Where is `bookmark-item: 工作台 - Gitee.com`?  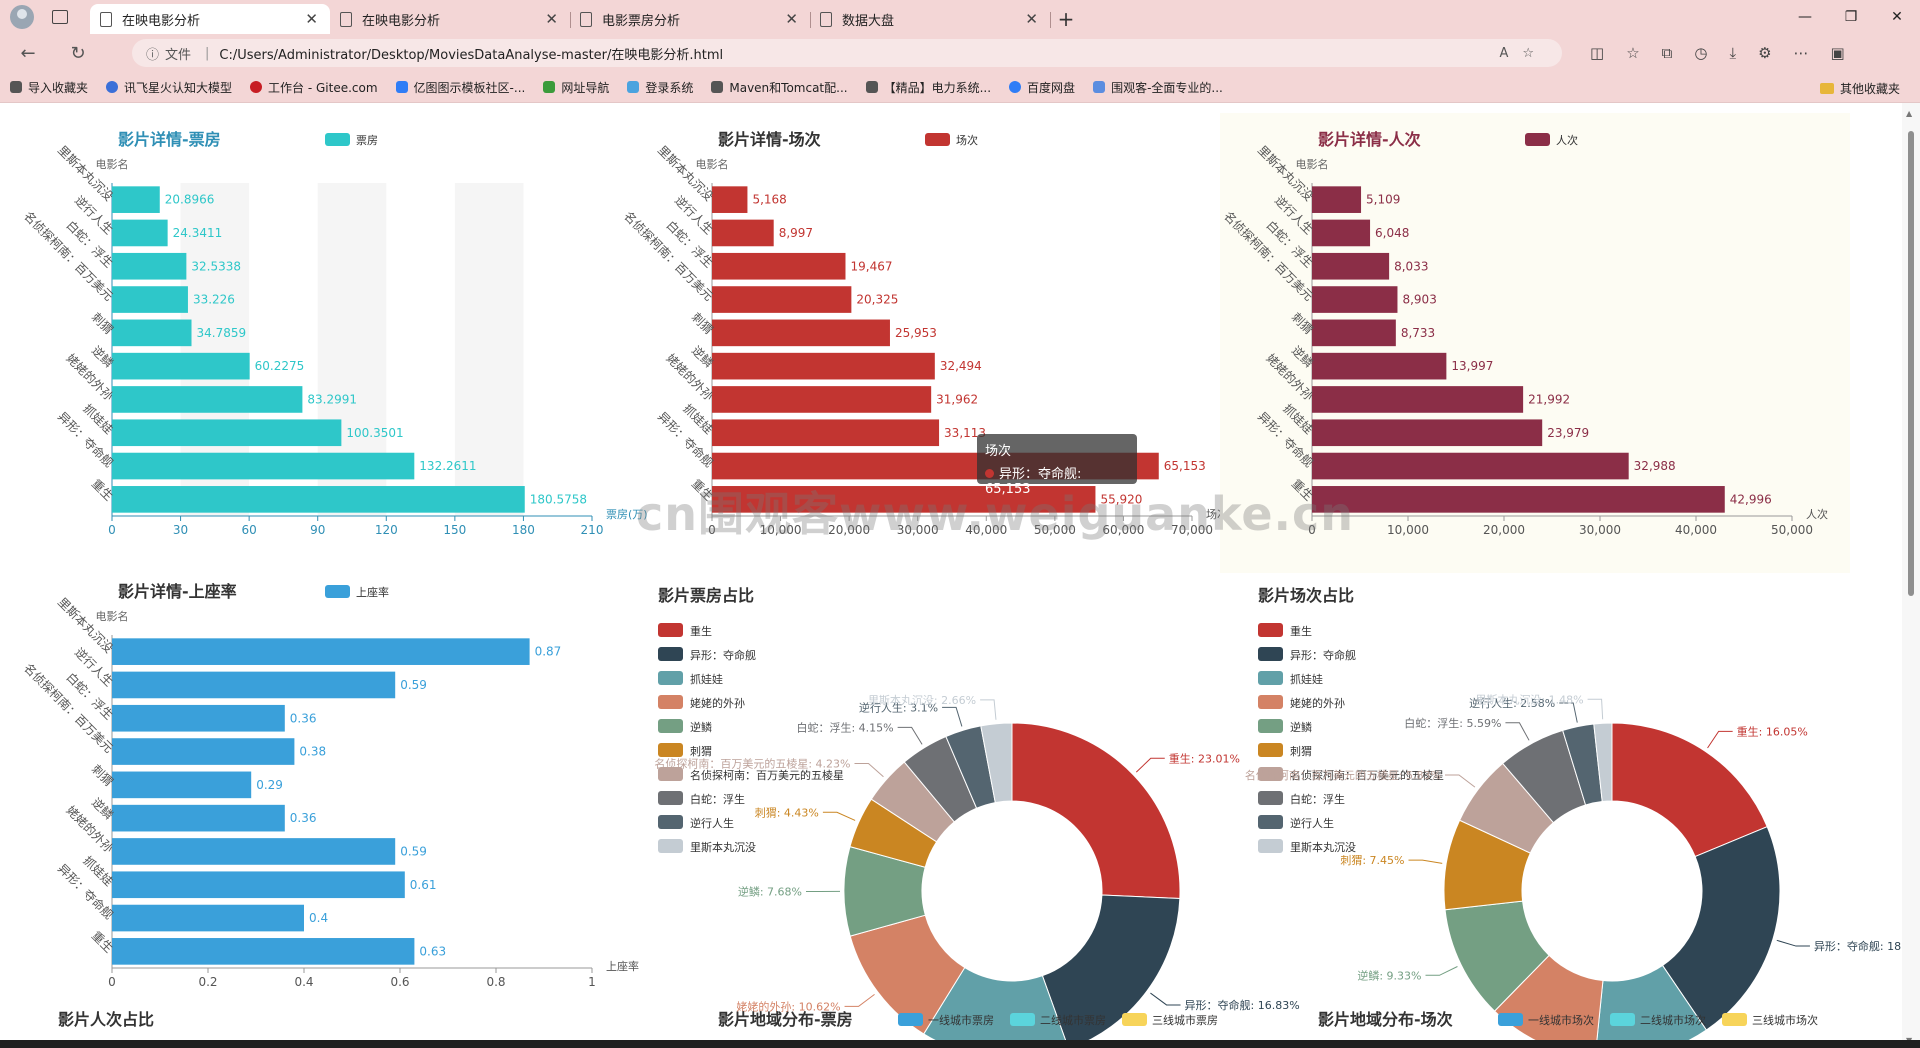
bookmark-item: 工作台 - Gitee.com is located at coordinates (314, 87).